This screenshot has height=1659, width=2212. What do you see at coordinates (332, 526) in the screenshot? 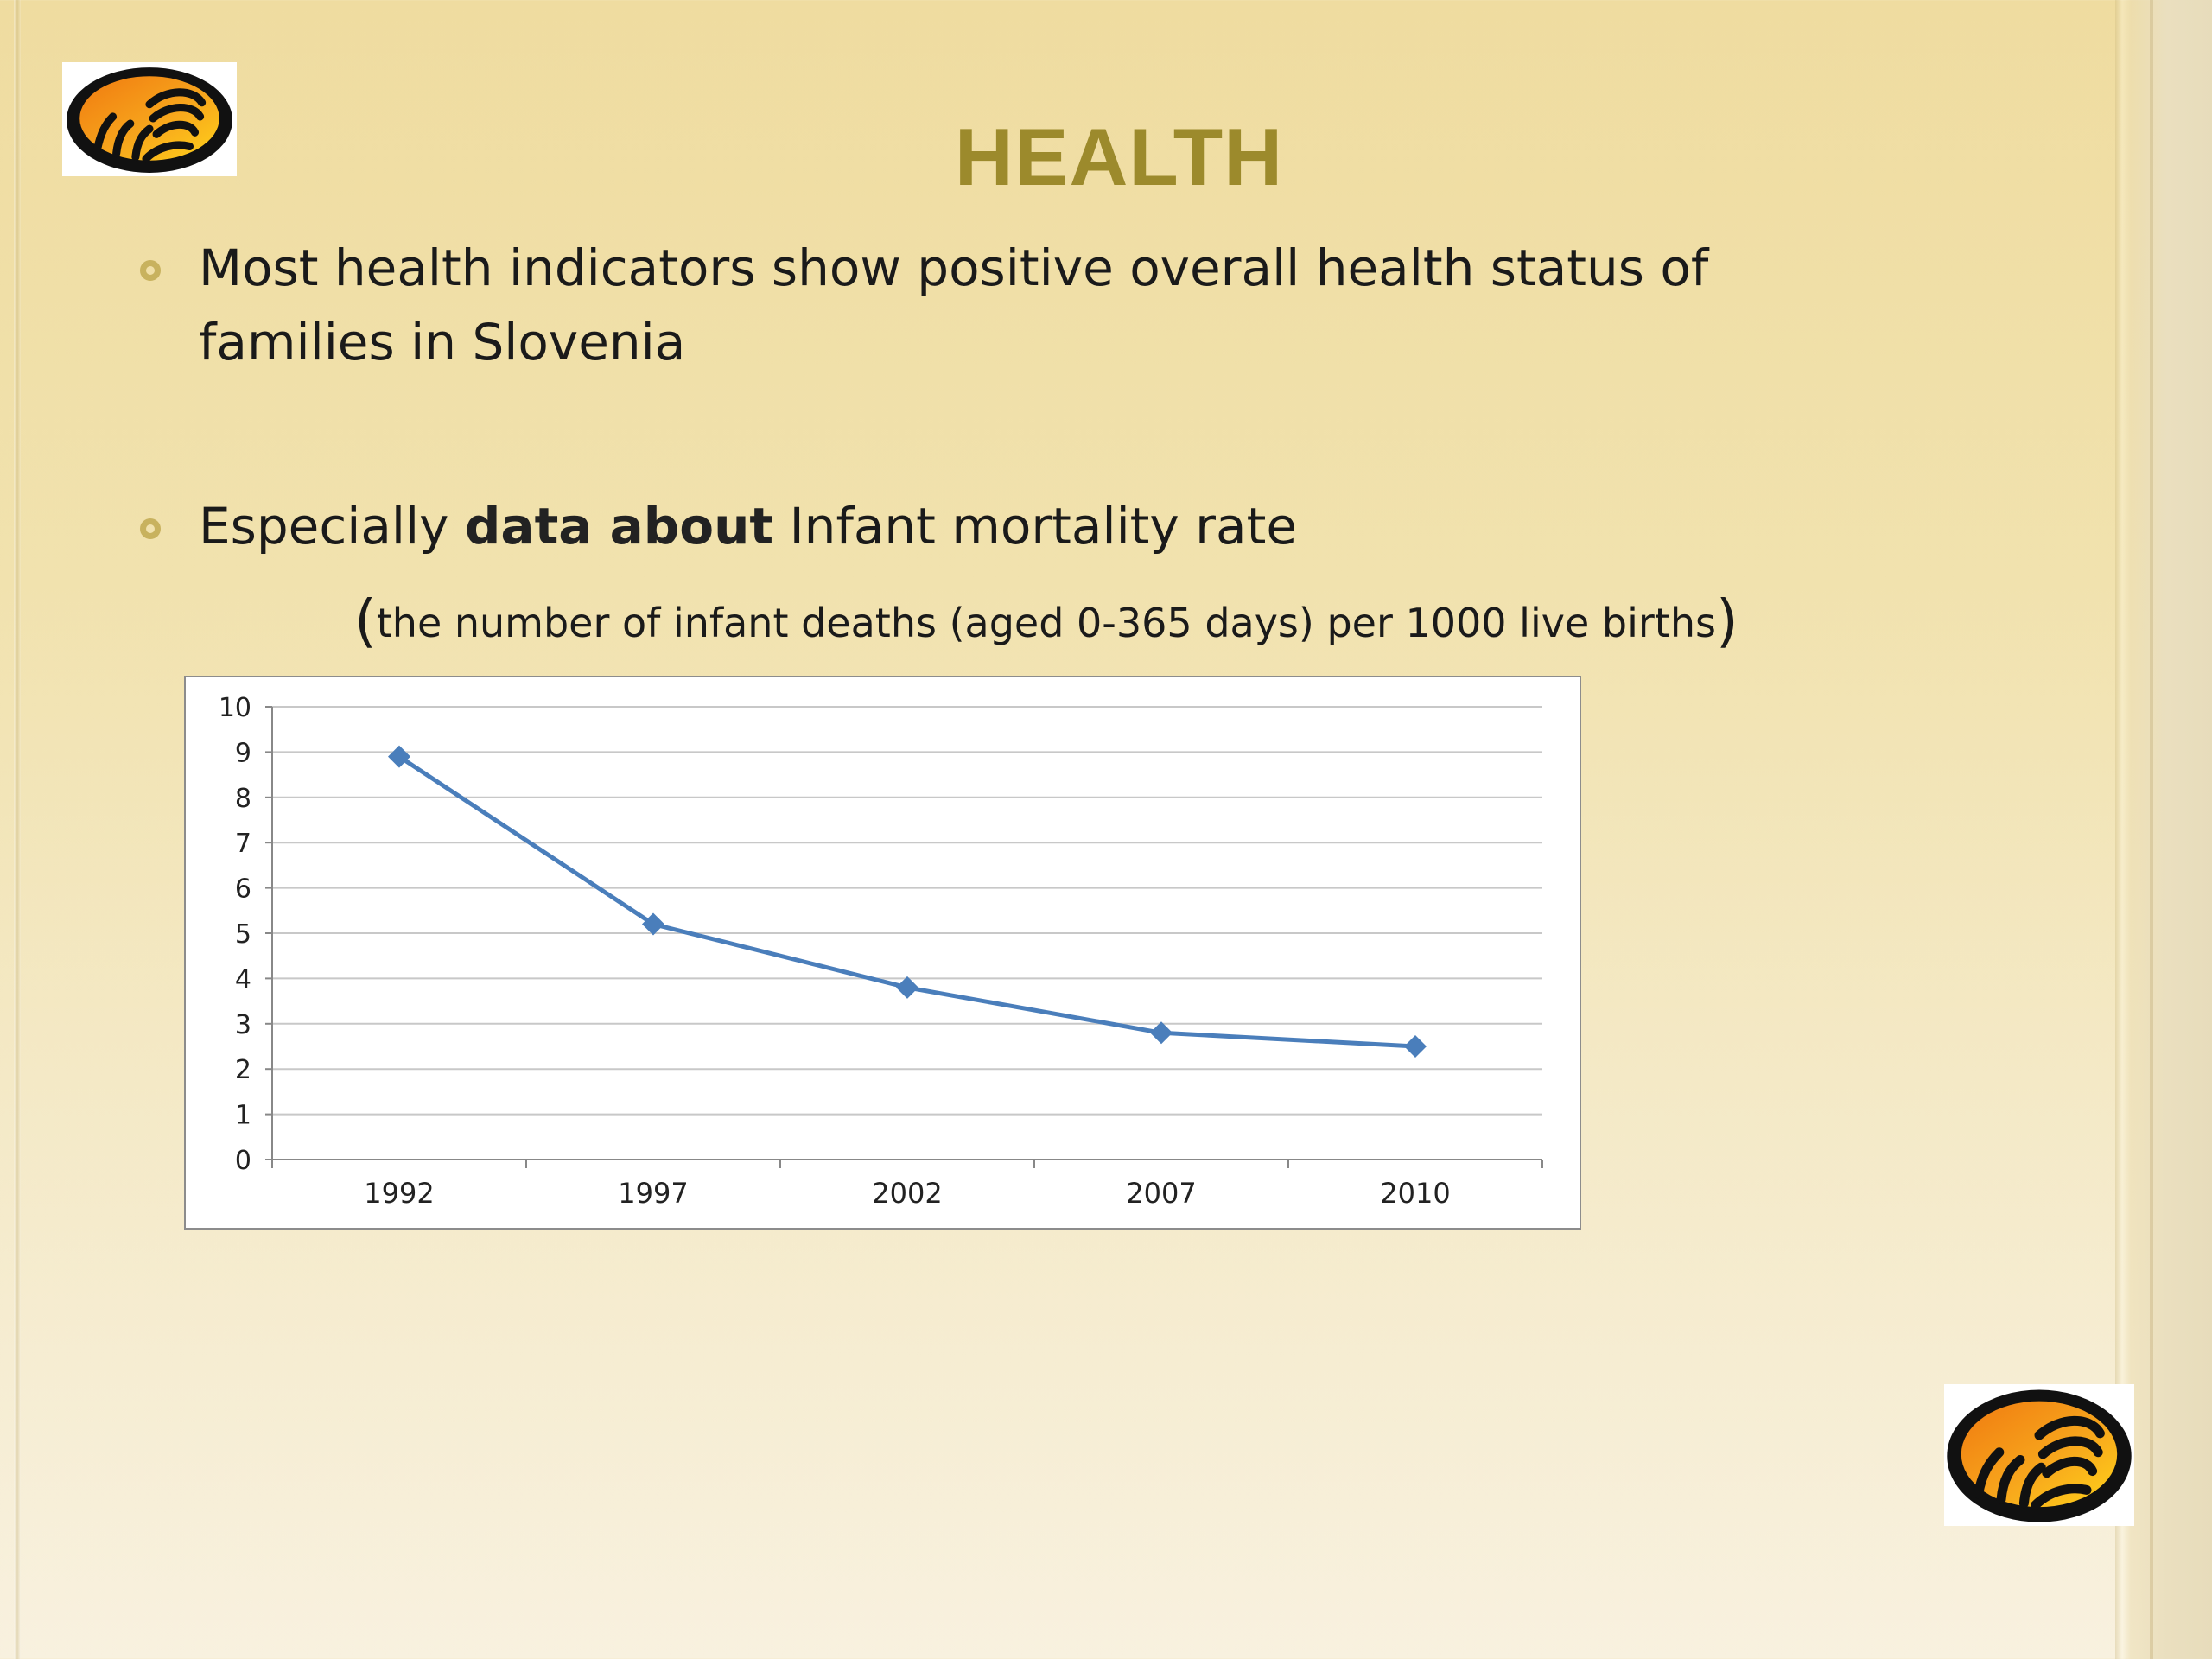
I see `bullet-text-before: Especially` at bounding box center [332, 526].